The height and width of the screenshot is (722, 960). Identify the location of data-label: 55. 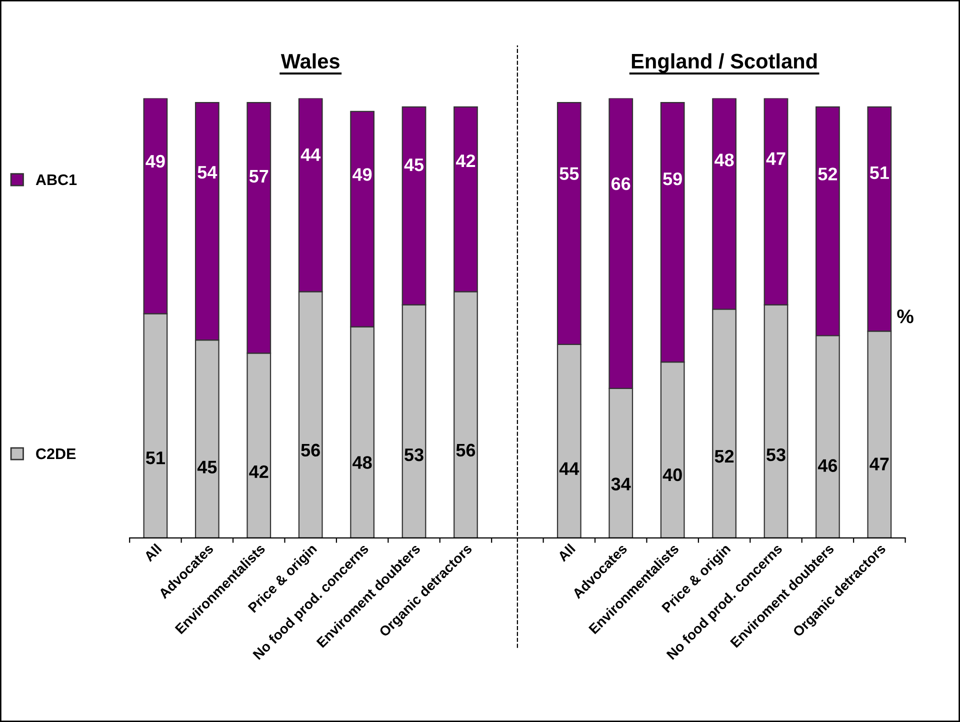
(569, 173).